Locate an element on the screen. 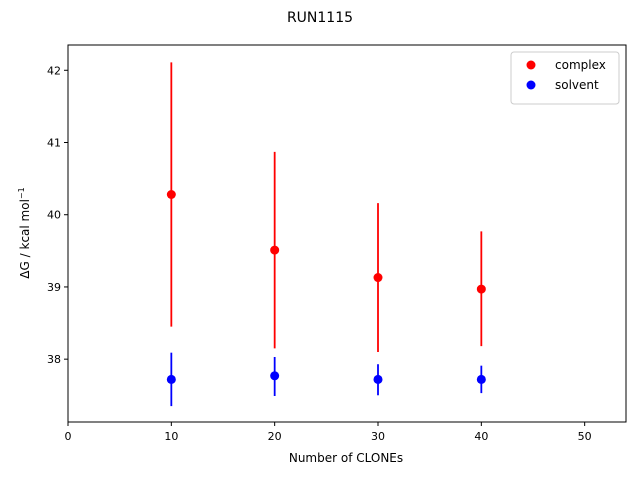 This screenshot has height=484, width=640. legend-label: complex is located at coordinates (580, 65).